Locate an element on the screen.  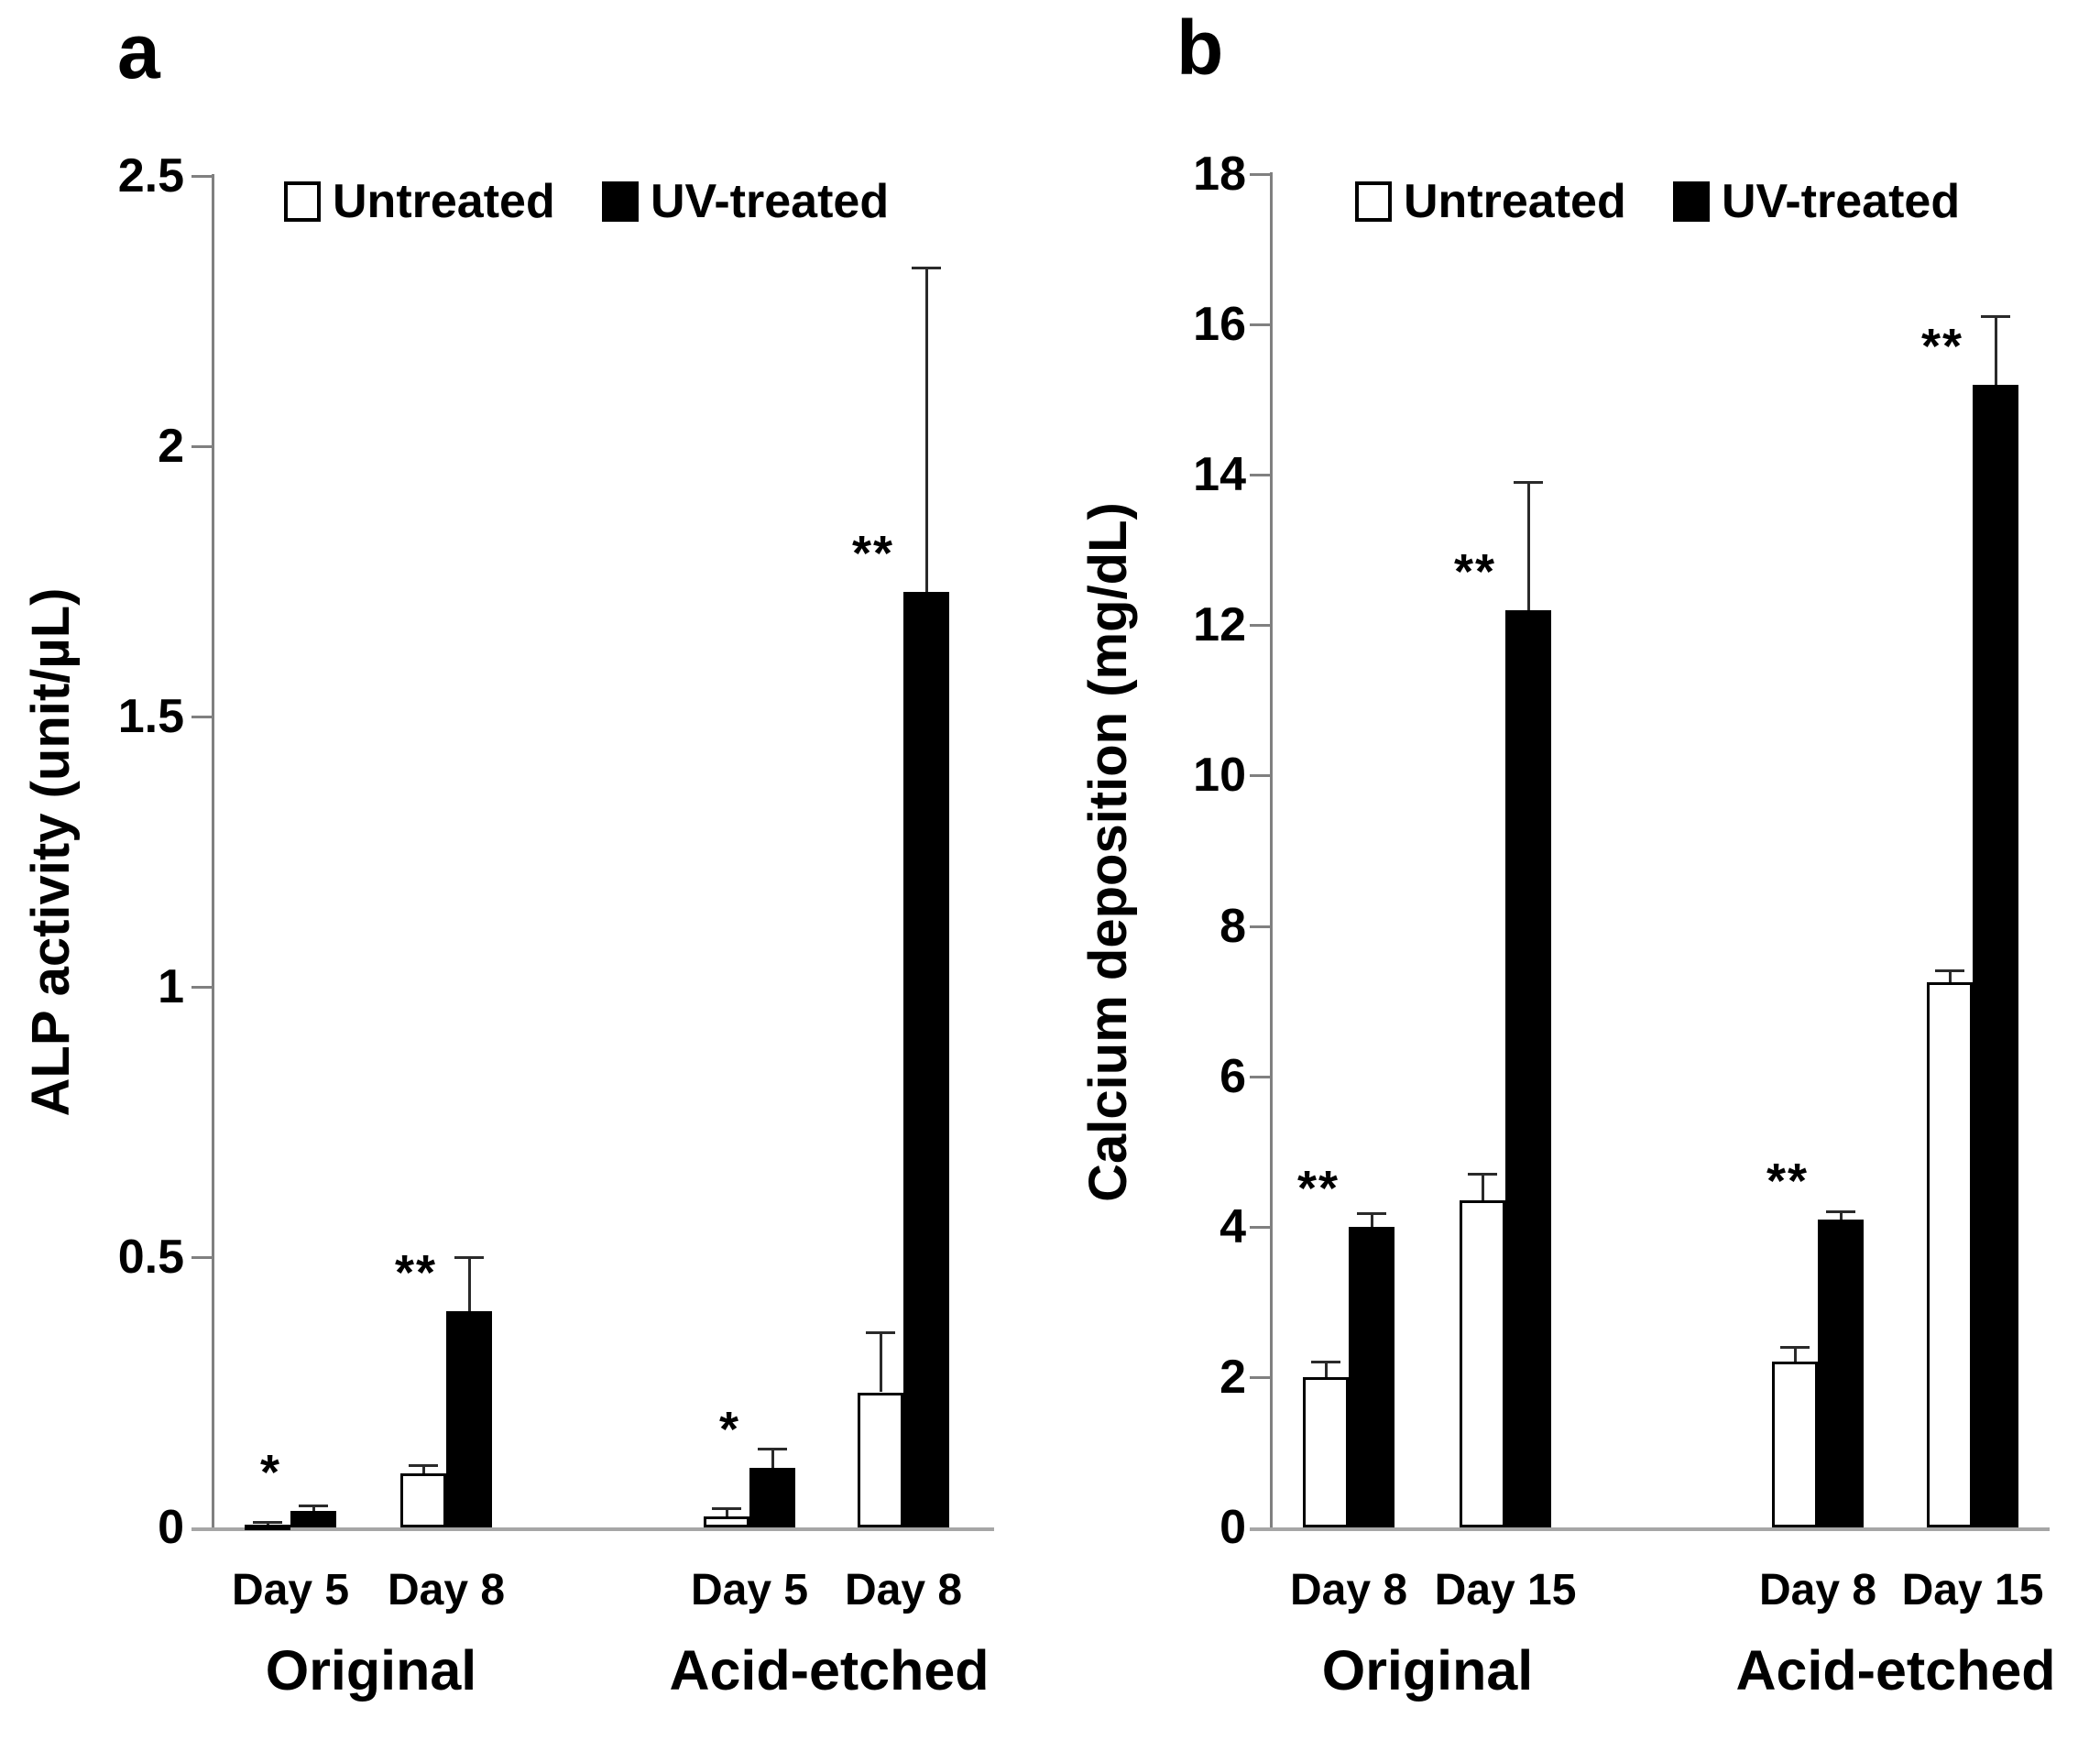
y-tick-label: 0.5 is located at coordinates (150, 1257).